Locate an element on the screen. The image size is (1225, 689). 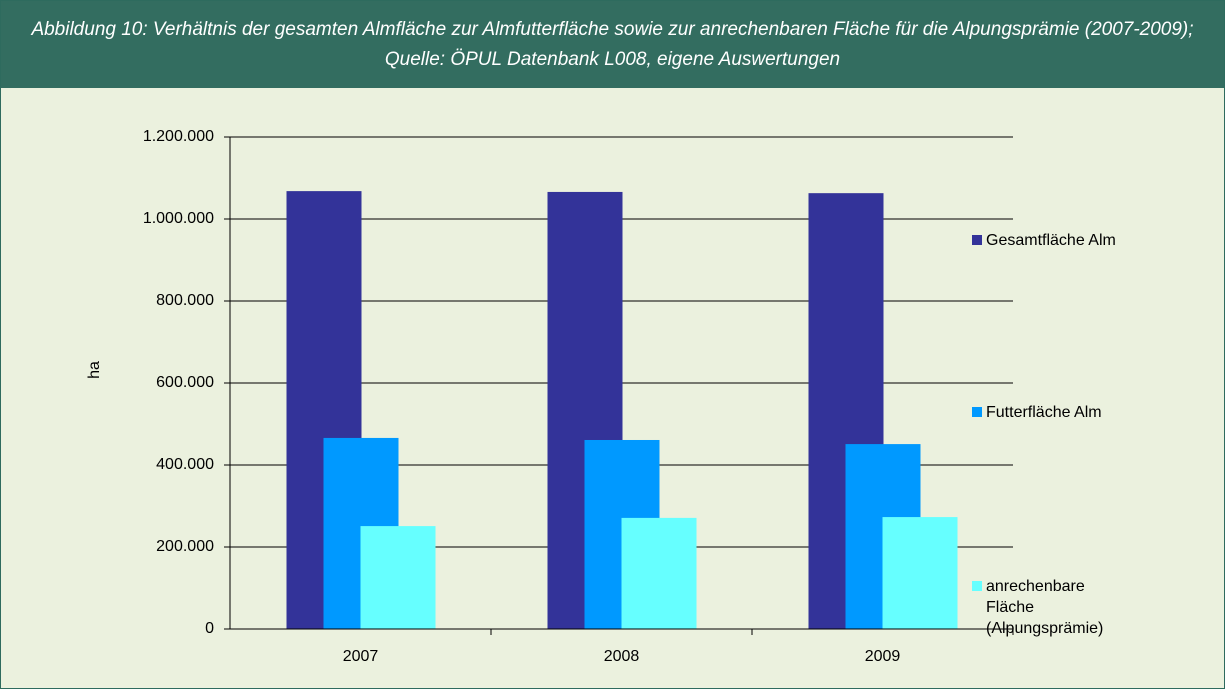
legend-label: Futterfläche Alm is located at coordinates (1044, 412).